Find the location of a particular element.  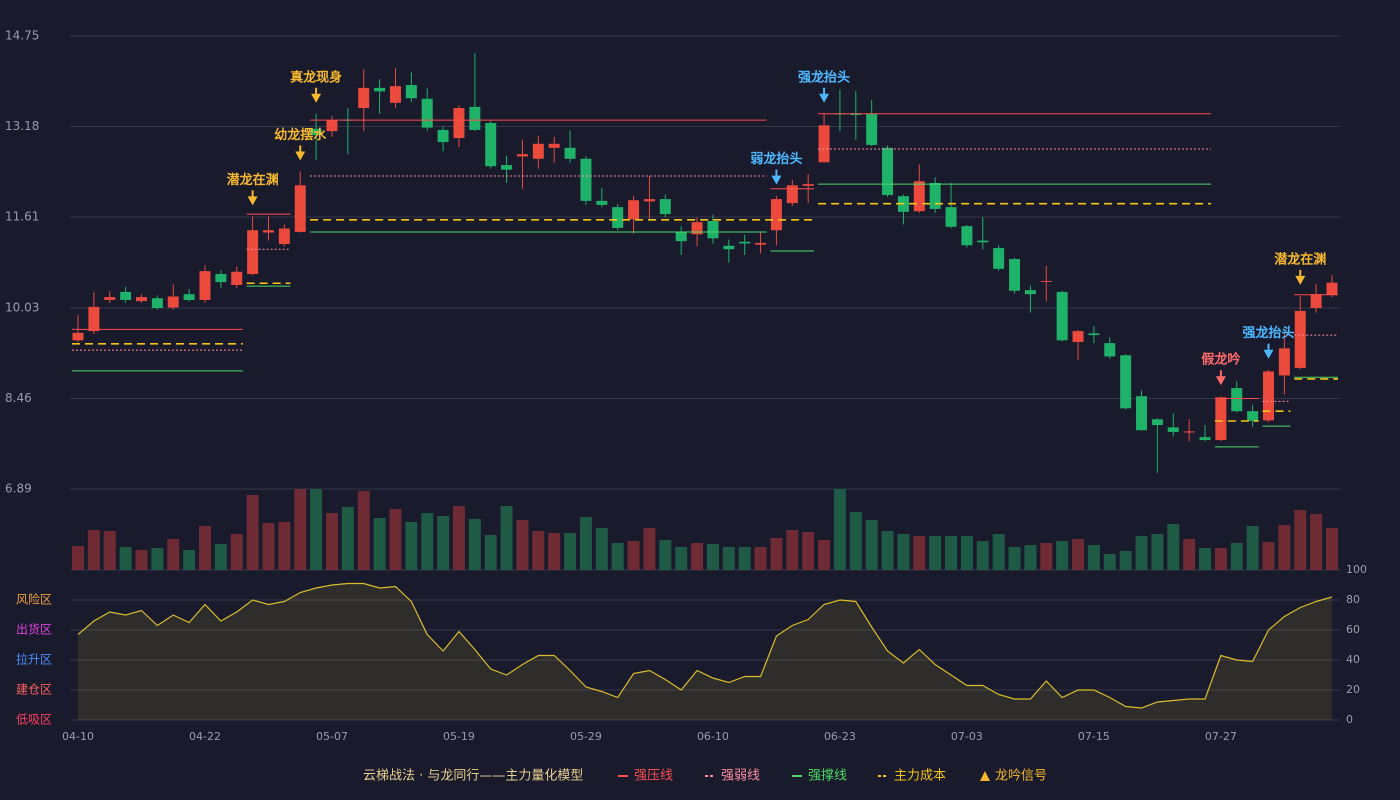

y2-tick-label: 40 is located at coordinates (1353, 659).